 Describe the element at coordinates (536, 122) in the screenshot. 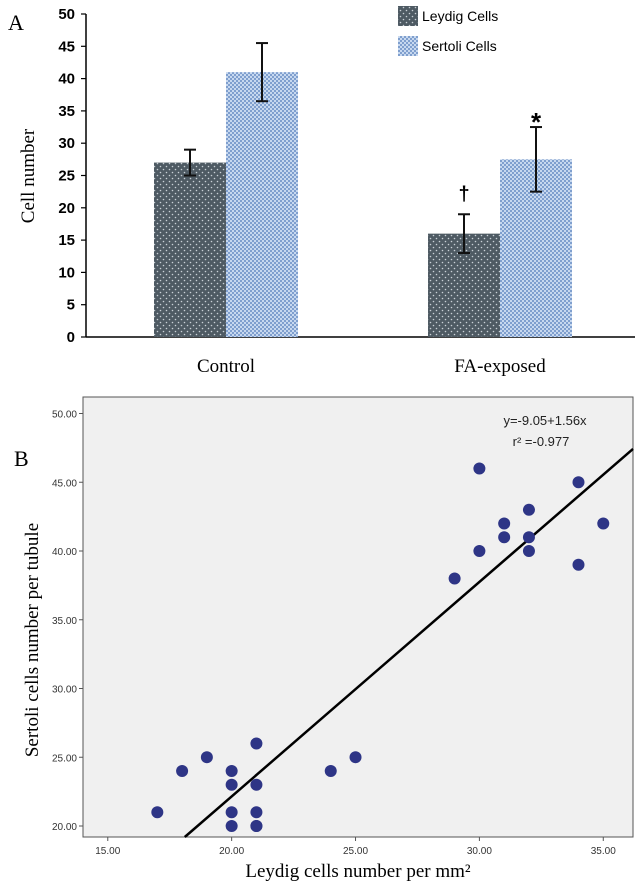

I see `significance-marker: *` at that location.